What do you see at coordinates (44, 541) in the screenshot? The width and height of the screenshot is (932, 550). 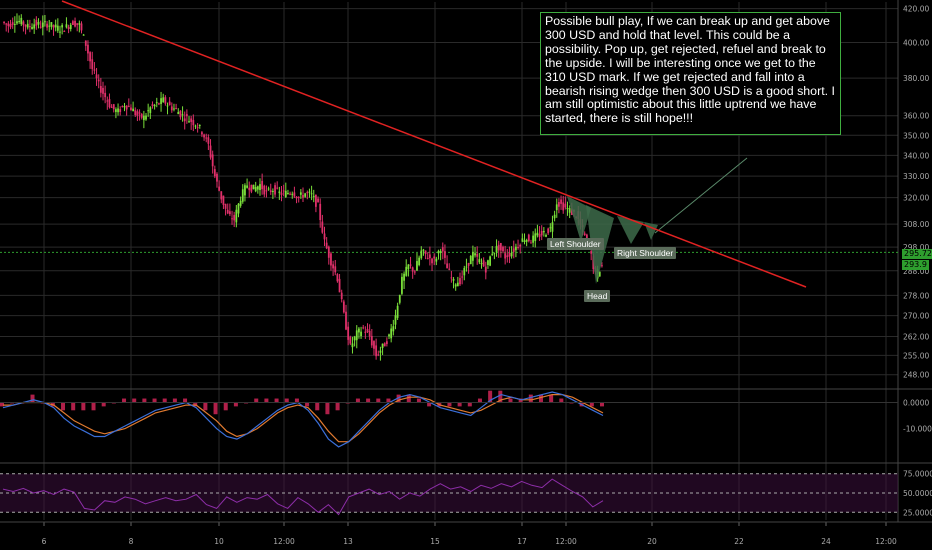 I see `x-tick-label: 6` at bounding box center [44, 541].